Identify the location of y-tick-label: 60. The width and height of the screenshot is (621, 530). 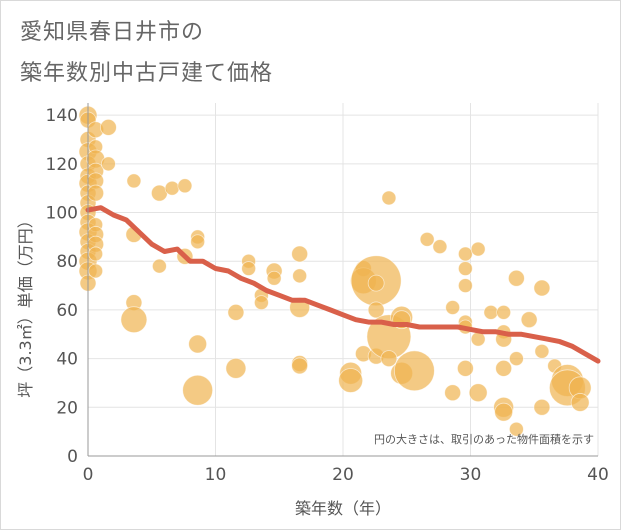
(67, 311).